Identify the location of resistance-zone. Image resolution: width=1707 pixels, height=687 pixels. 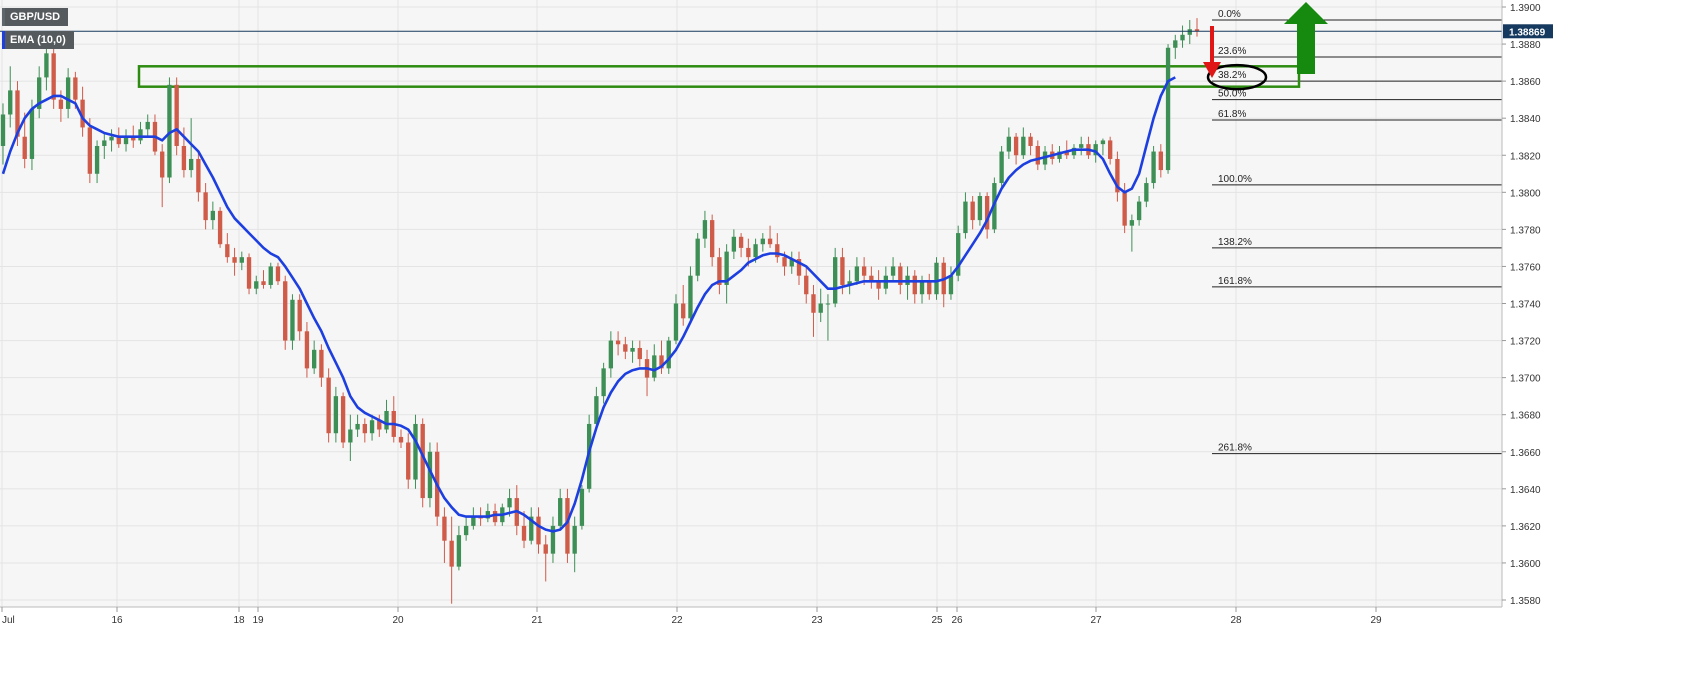
(719, 76).